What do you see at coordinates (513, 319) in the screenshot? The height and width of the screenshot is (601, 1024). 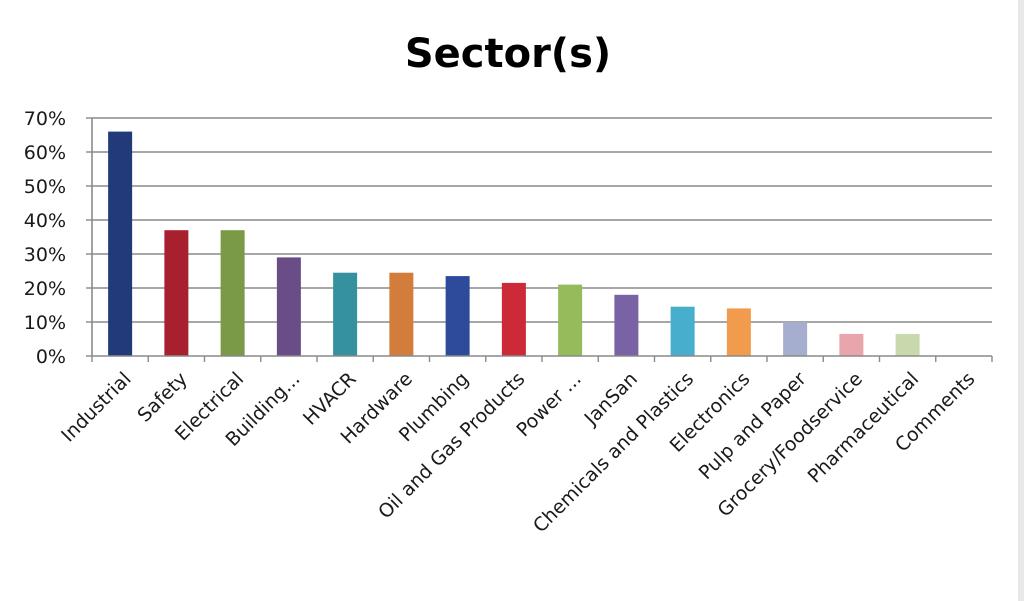 I see `bar-oil-and-gas-products` at bounding box center [513, 319].